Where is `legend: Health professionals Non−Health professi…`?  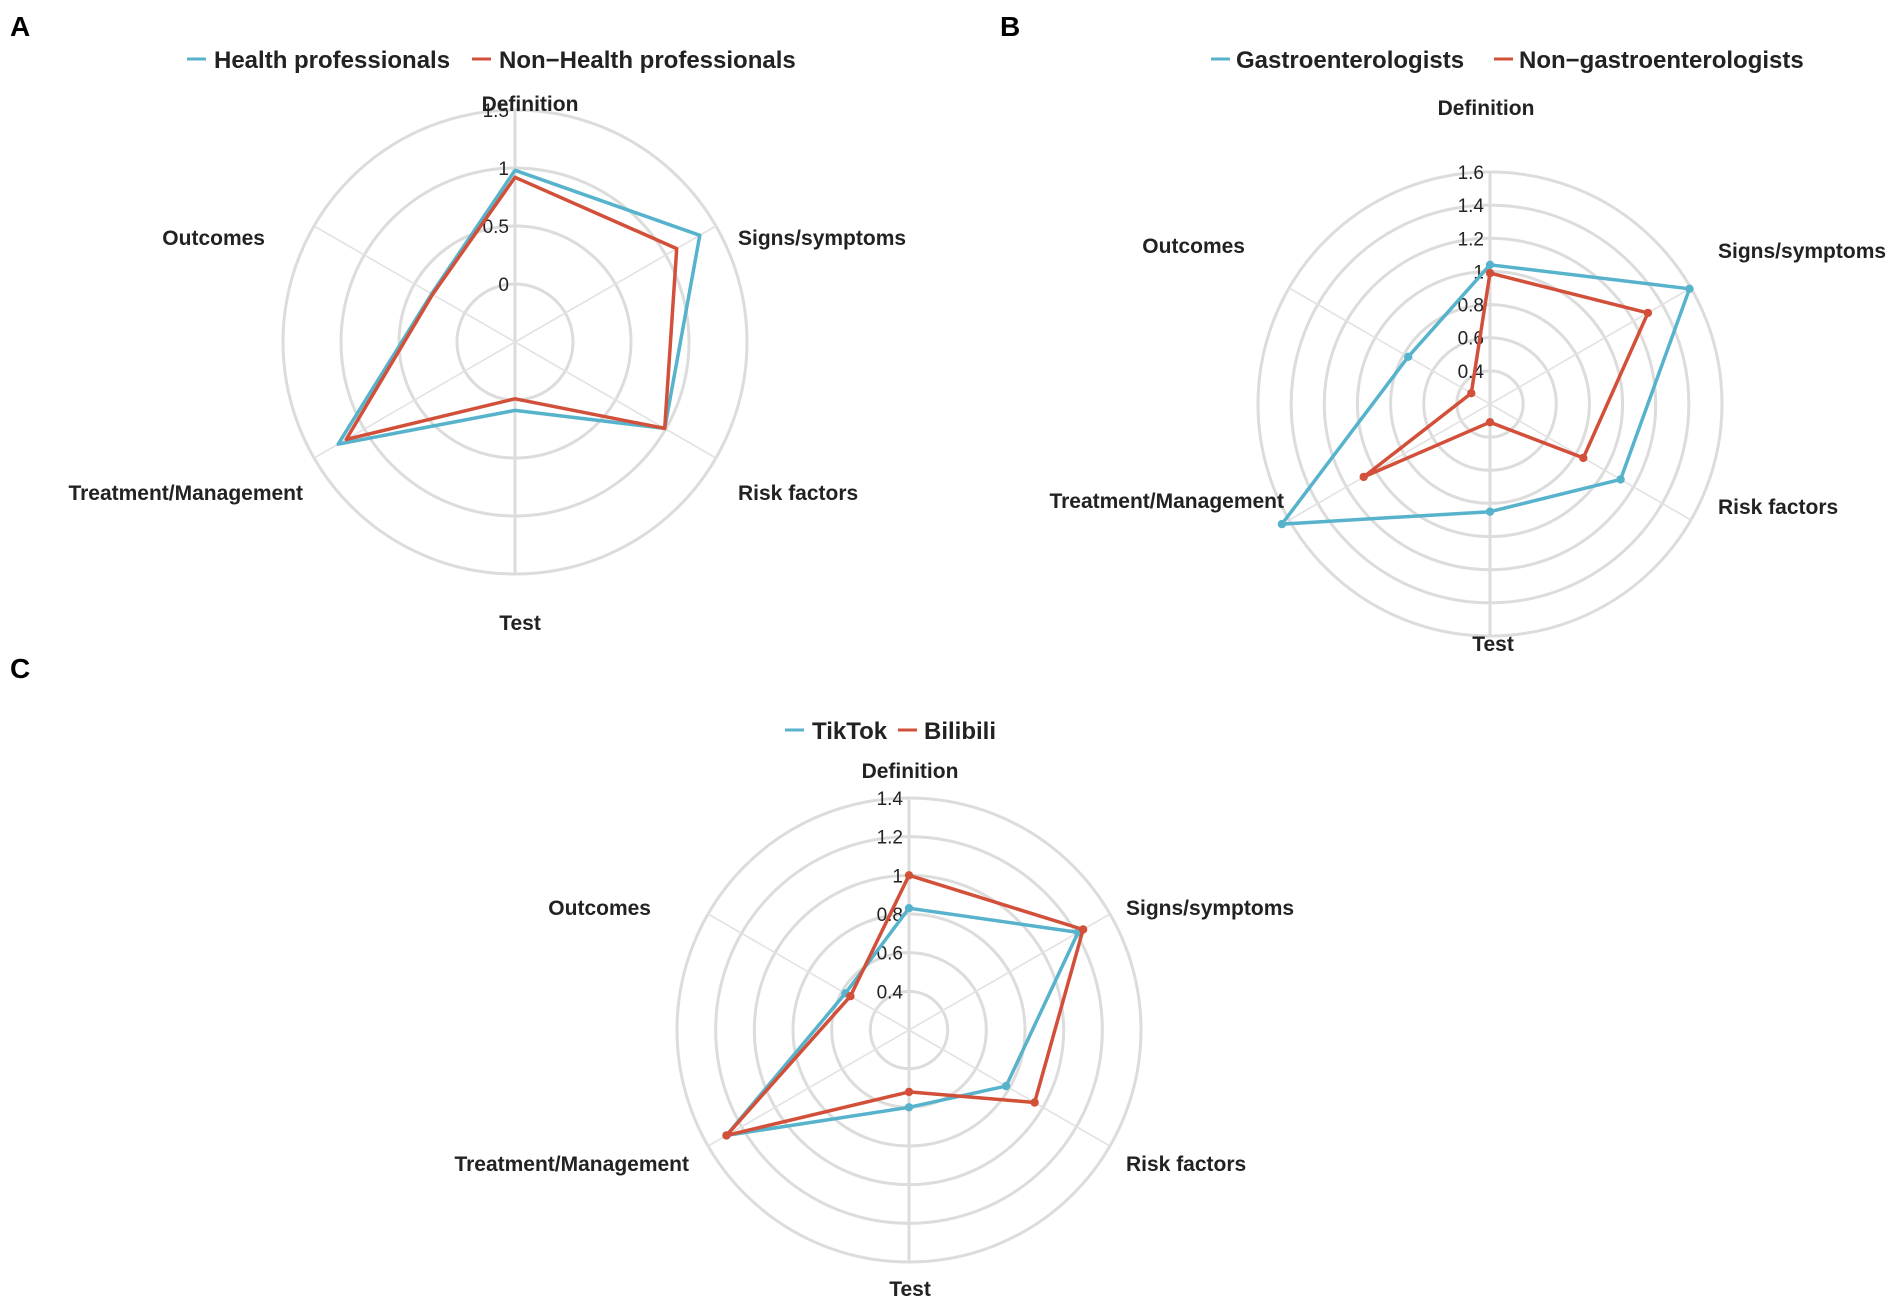
legend: Health professionals Non−Health professi… is located at coordinates (491, 60).